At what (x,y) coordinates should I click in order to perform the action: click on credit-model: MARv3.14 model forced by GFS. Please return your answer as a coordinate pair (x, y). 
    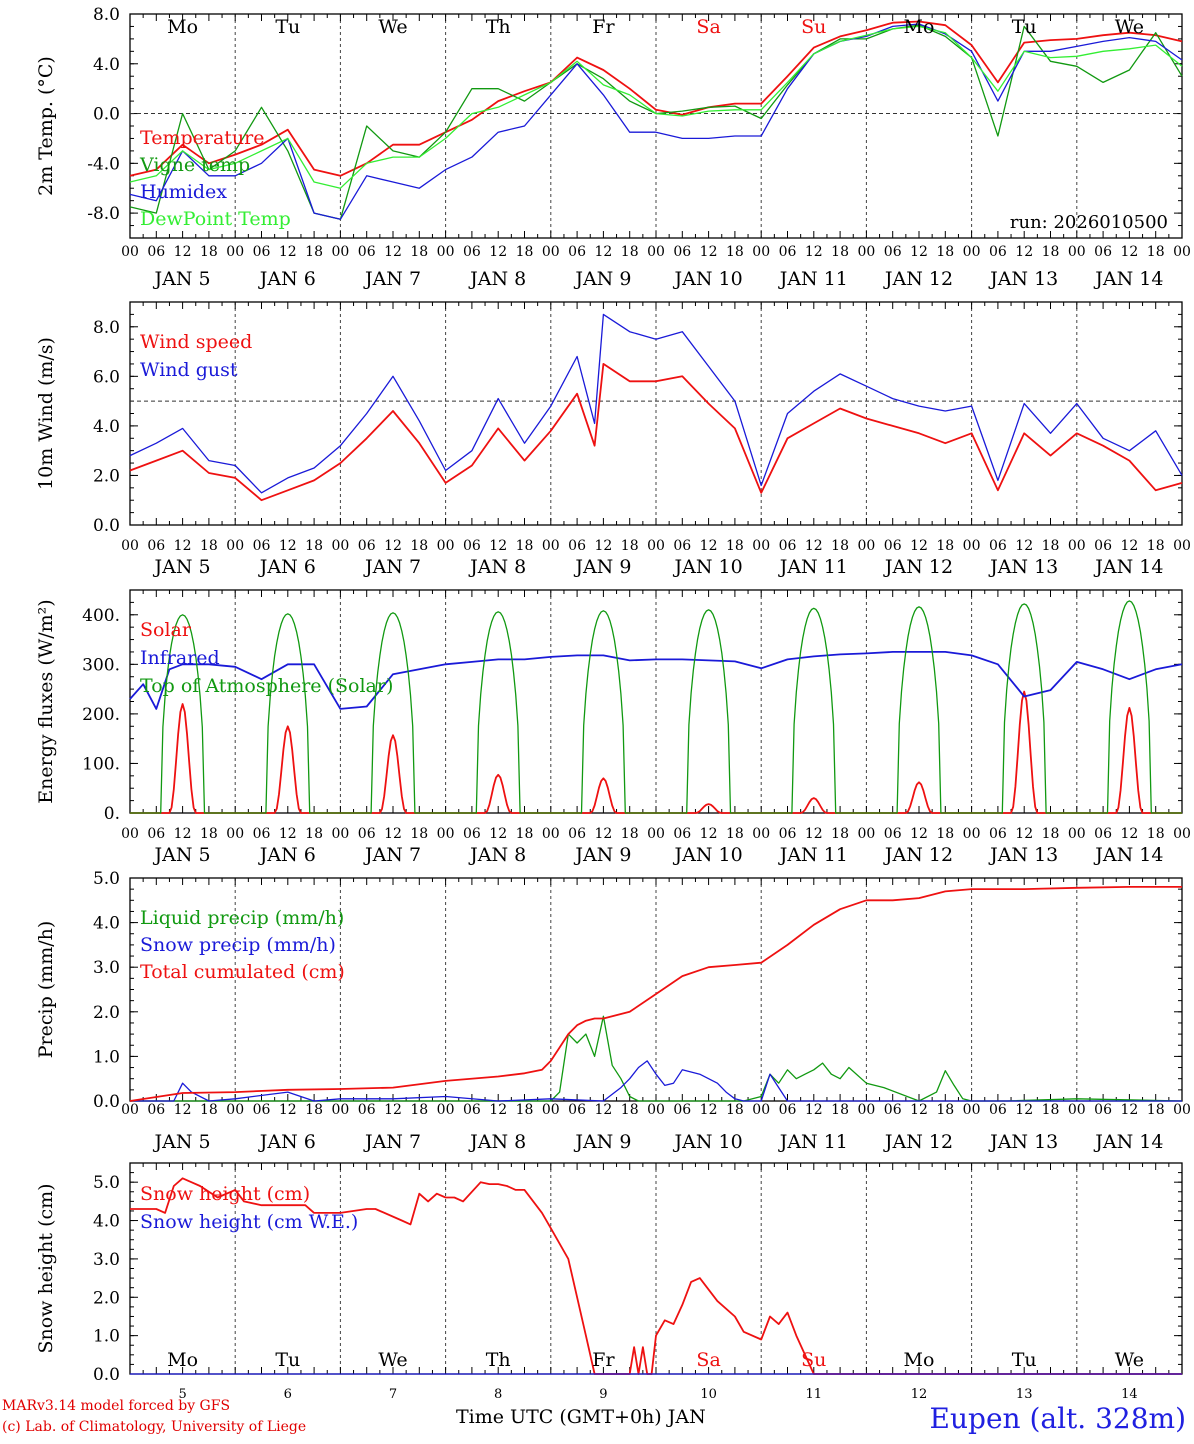
    Looking at the image, I should click on (116, 1406).